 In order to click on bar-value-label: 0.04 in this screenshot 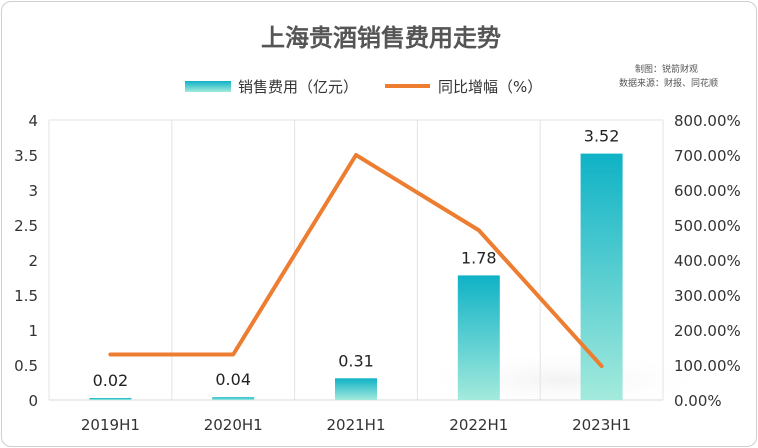, I will do `click(233, 379)`.